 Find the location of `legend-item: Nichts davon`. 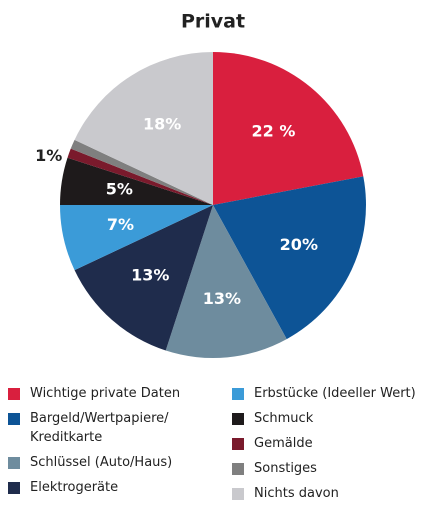

legend-item: Nichts davon is located at coordinates (325, 493).